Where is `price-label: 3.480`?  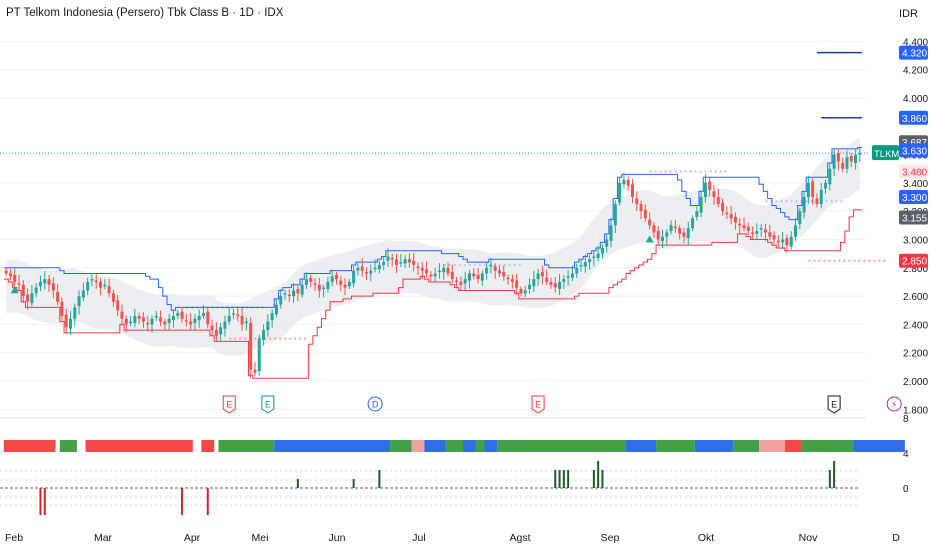 price-label: 3.480 is located at coordinates (913, 171).